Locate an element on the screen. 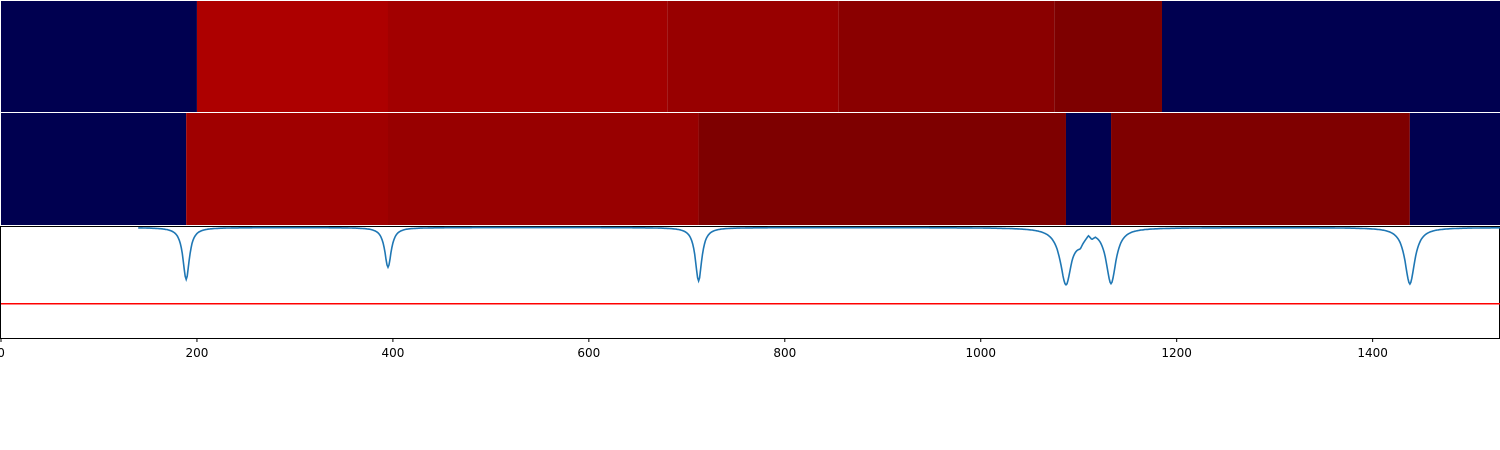 Image resolution: width=1500 pixels, height=450 pixels. x-tick-label: 1200 is located at coordinates (1176, 353).